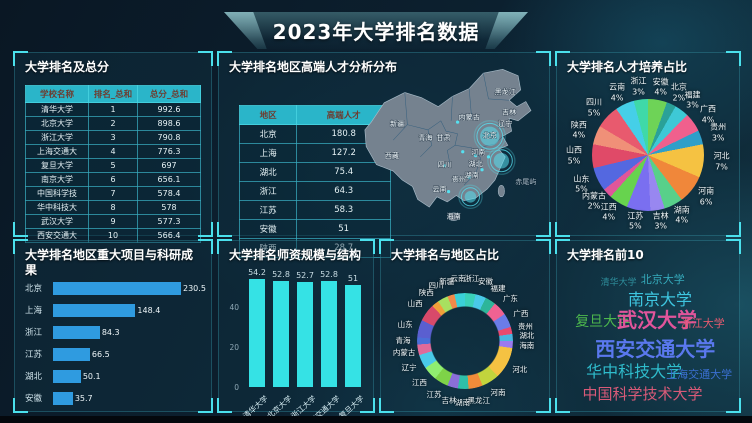 Image resolution: width=752 pixels, height=423 pixels. What do you see at coordinates (268, 172) in the screenshot?
I see `table-cell: 湖北` at bounding box center [268, 172].